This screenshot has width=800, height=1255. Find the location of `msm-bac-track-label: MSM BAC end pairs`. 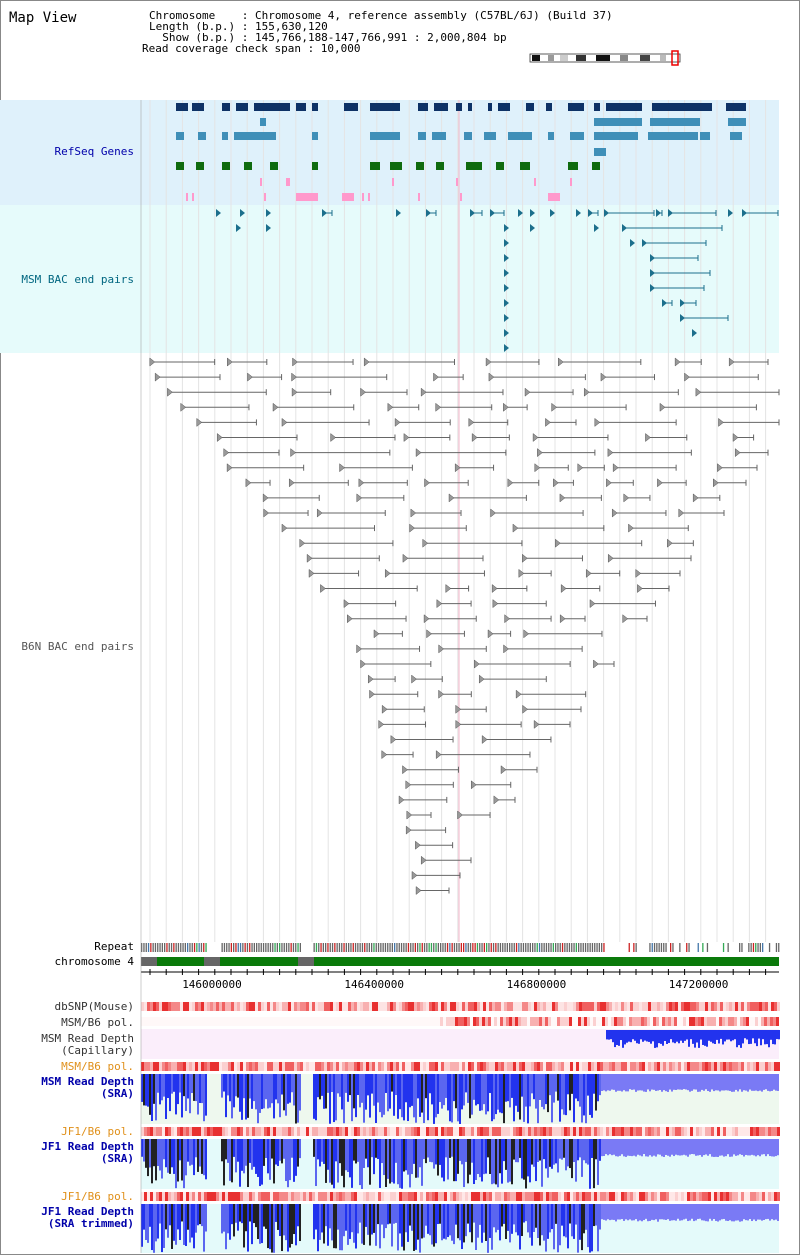

msm-bac-track-label: MSM BAC end pairs is located at coordinates (77, 279).